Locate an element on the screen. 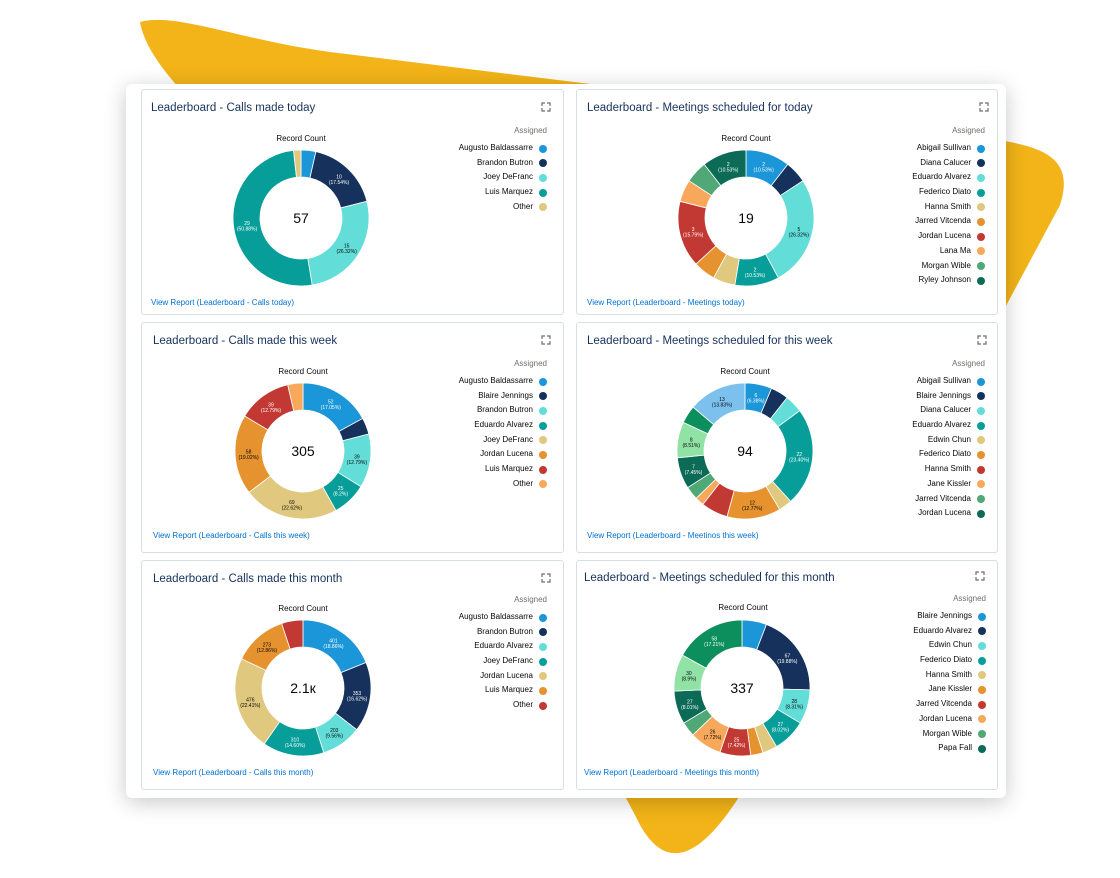 The width and height of the screenshot is (1120, 878). legend-item: Ryley Johnson is located at coordinates (902, 280).